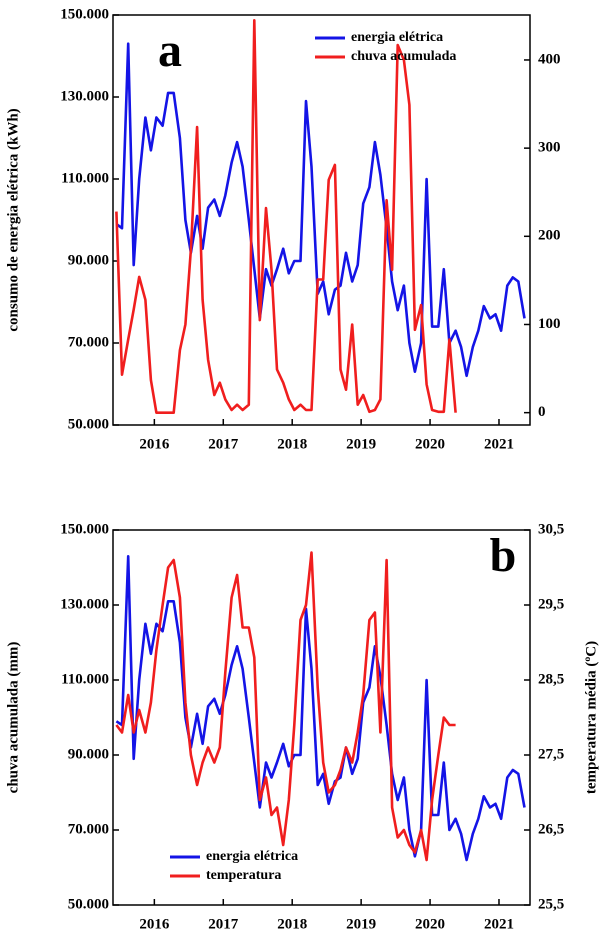 The height and width of the screenshot is (934, 608). Describe the element at coordinates (13, 718) in the screenshot. I see `y-axis-label: chuva acumulada (mm)` at that location.